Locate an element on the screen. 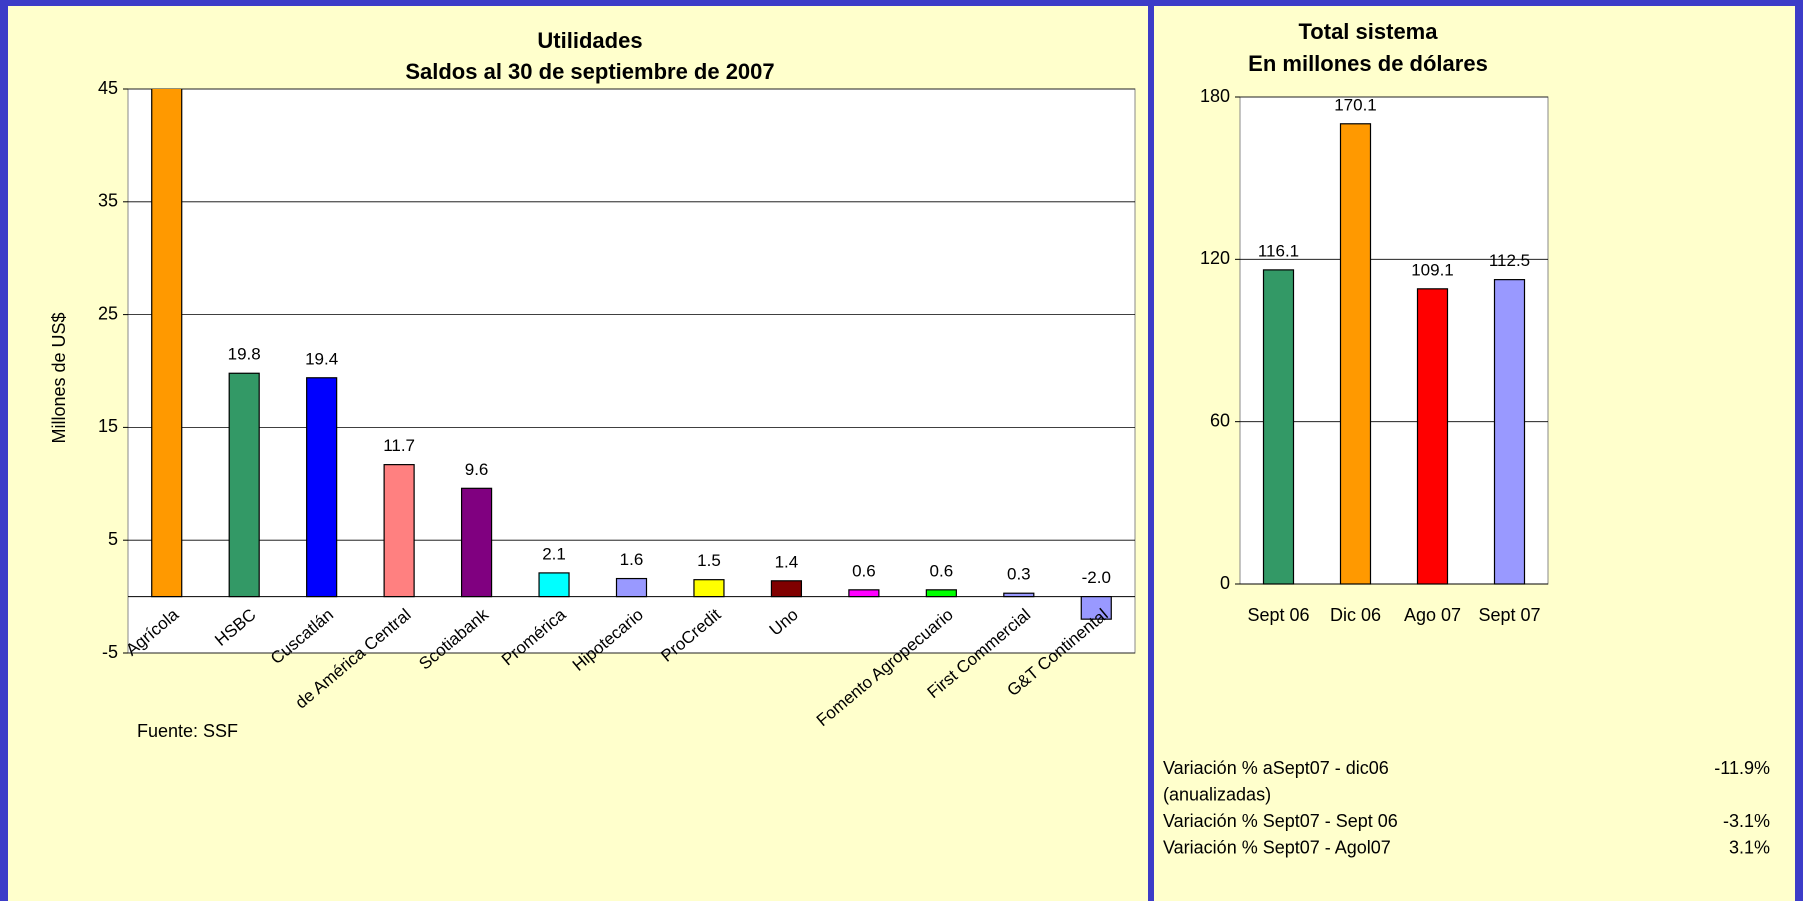  x-tick-label: Dic 06 is located at coordinates (1355, 615).